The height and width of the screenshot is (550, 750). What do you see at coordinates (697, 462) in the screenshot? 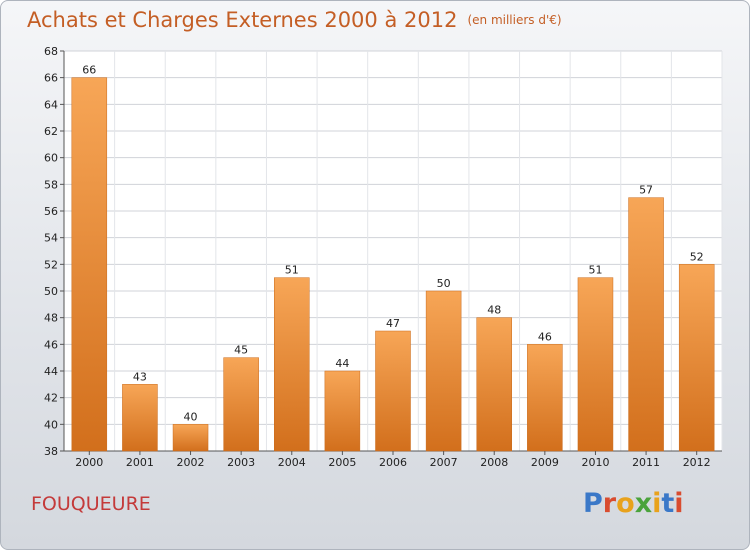
I see `x-tick-label: 2012` at bounding box center [697, 462].